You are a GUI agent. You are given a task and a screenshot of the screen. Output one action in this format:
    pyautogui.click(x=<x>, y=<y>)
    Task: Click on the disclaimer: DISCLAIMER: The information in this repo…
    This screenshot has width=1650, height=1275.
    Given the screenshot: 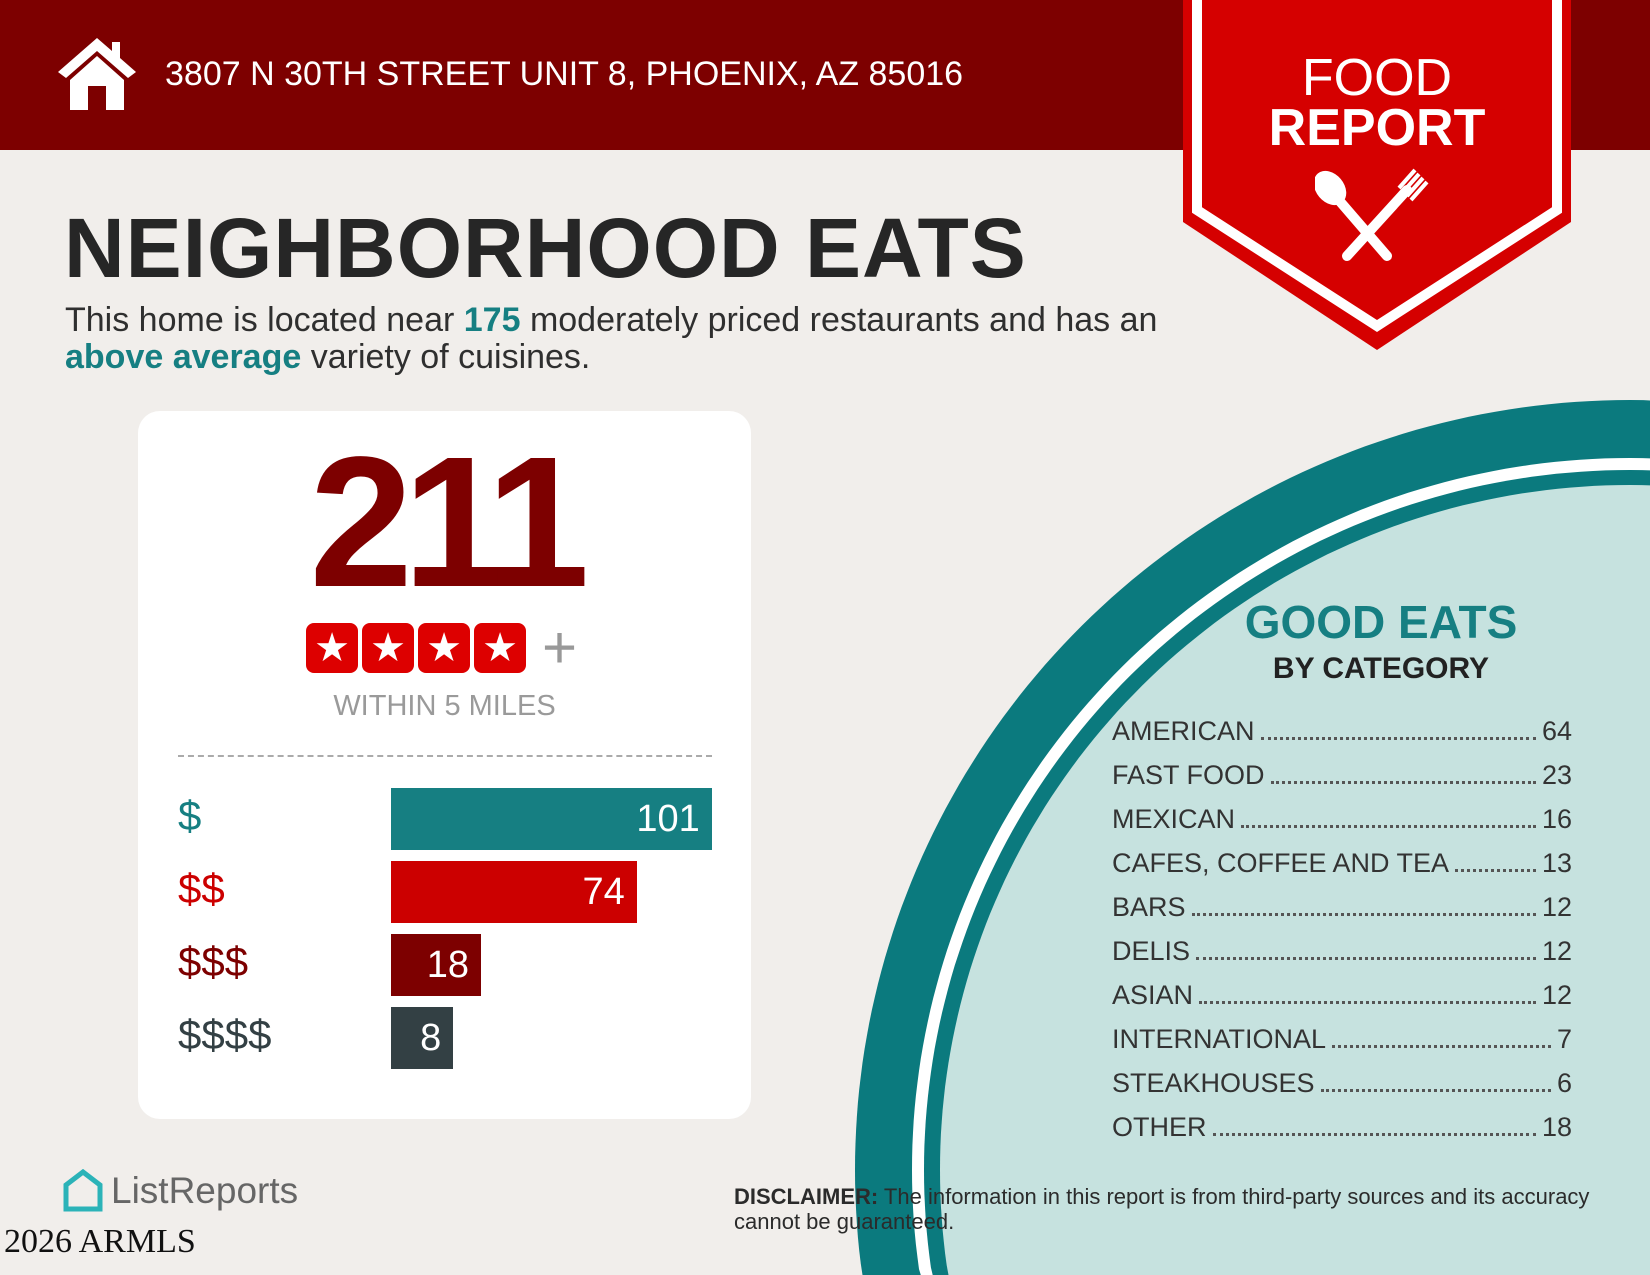 What is the action you would take?
    pyautogui.click(x=1162, y=1209)
    